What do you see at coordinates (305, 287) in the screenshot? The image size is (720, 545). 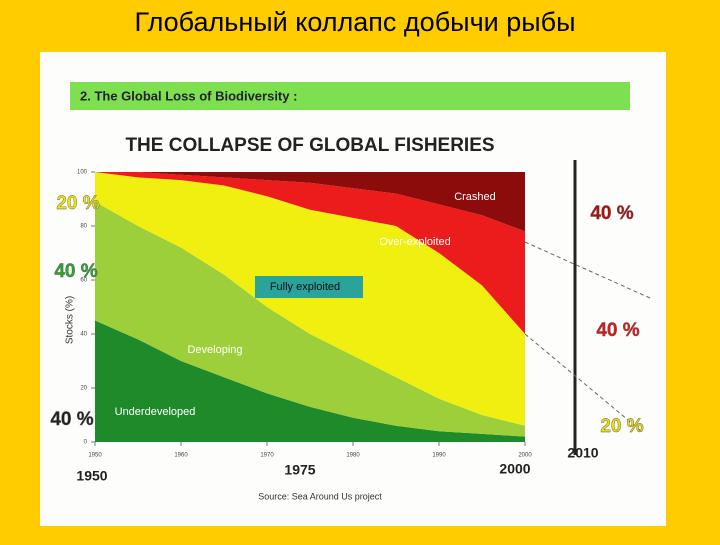 I see `series-label: Fully exploited` at bounding box center [305, 287].